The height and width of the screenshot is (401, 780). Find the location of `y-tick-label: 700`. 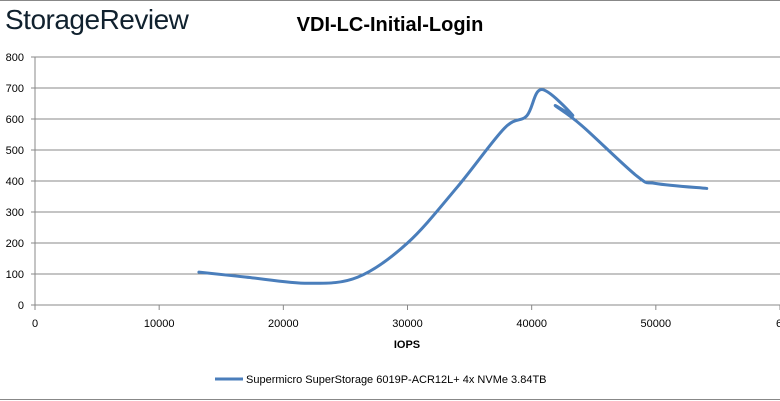

y-tick-label: 700 is located at coordinates (15, 89).